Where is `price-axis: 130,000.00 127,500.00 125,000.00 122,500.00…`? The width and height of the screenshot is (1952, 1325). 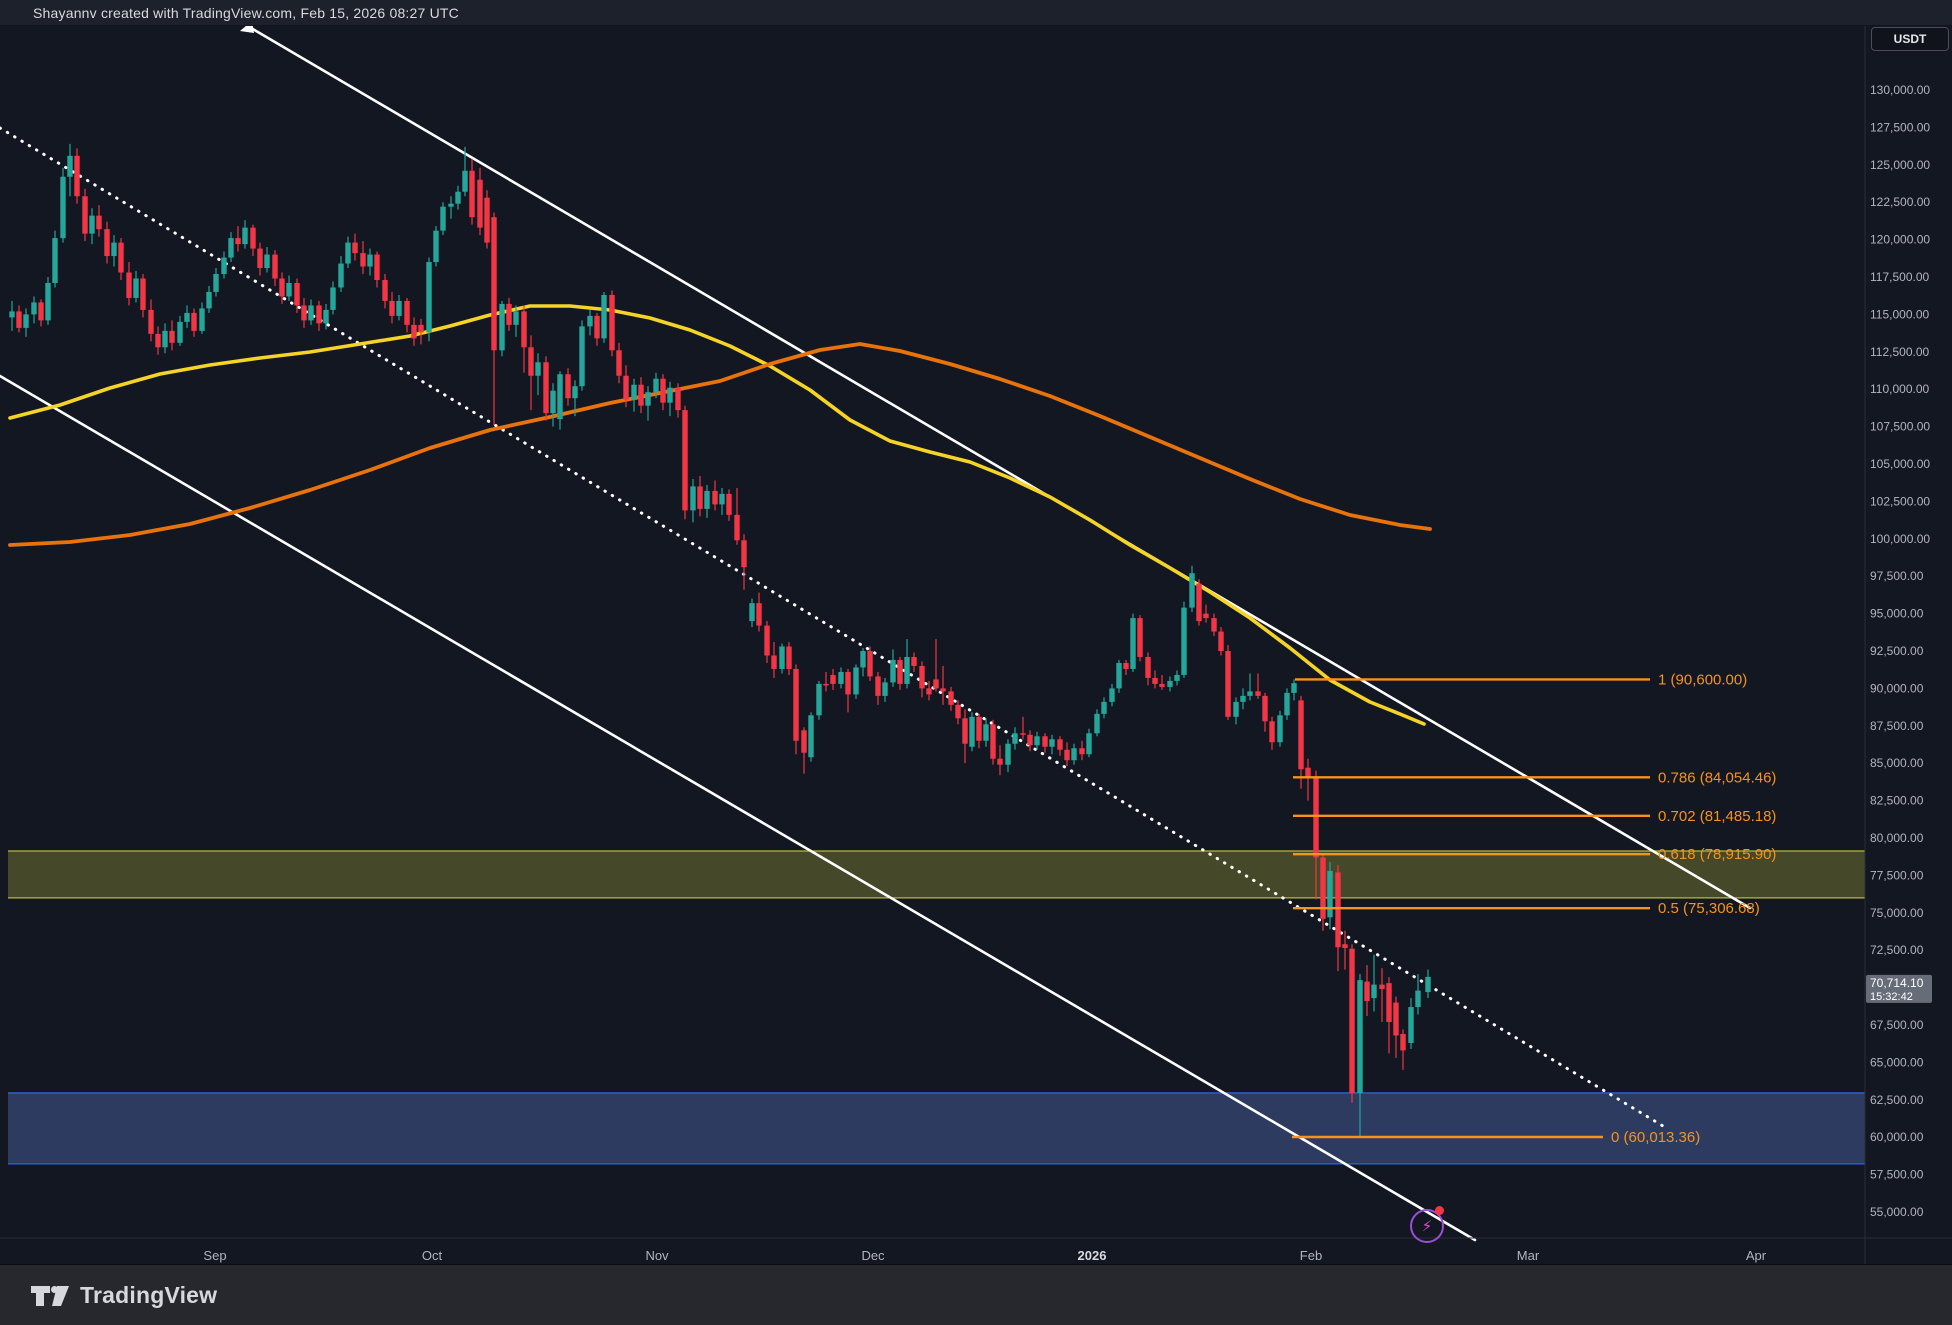 price-axis: 130,000.00 127,500.00 125,000.00 122,500.00… is located at coordinates (1897, 644).